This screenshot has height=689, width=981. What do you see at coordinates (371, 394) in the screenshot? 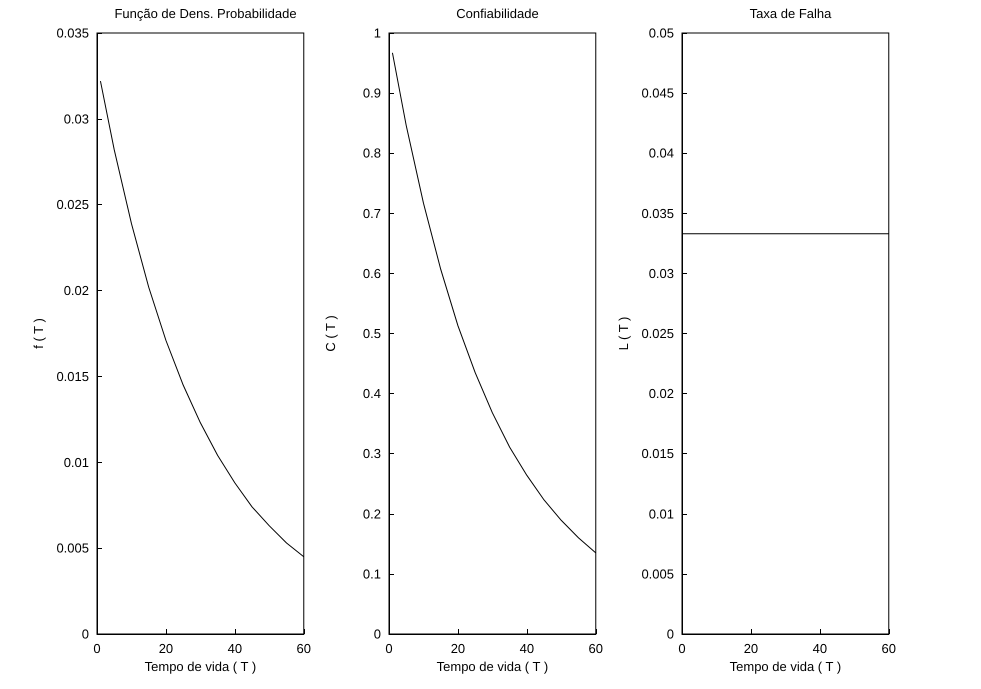
I see `y-tick-label: 0.4` at bounding box center [371, 394].